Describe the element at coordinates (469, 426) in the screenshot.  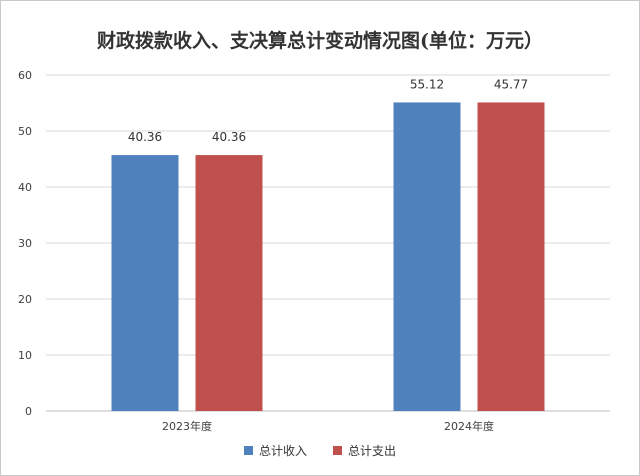
I see `x-tick-label-1: 2024年度` at that location.